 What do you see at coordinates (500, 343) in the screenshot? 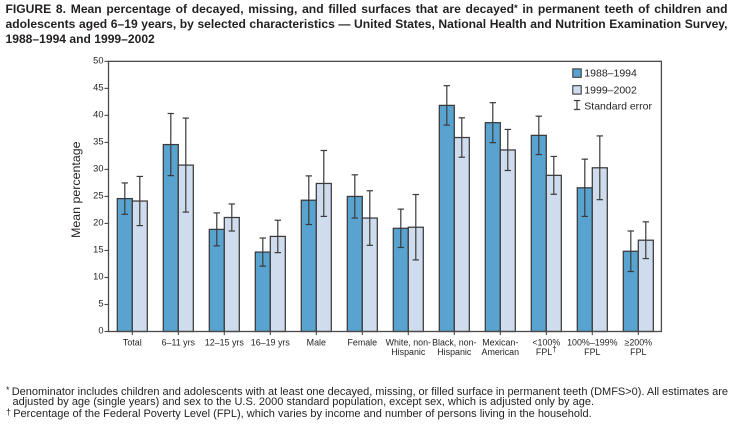
I see `svg-text: Mexican-` at bounding box center [500, 343].